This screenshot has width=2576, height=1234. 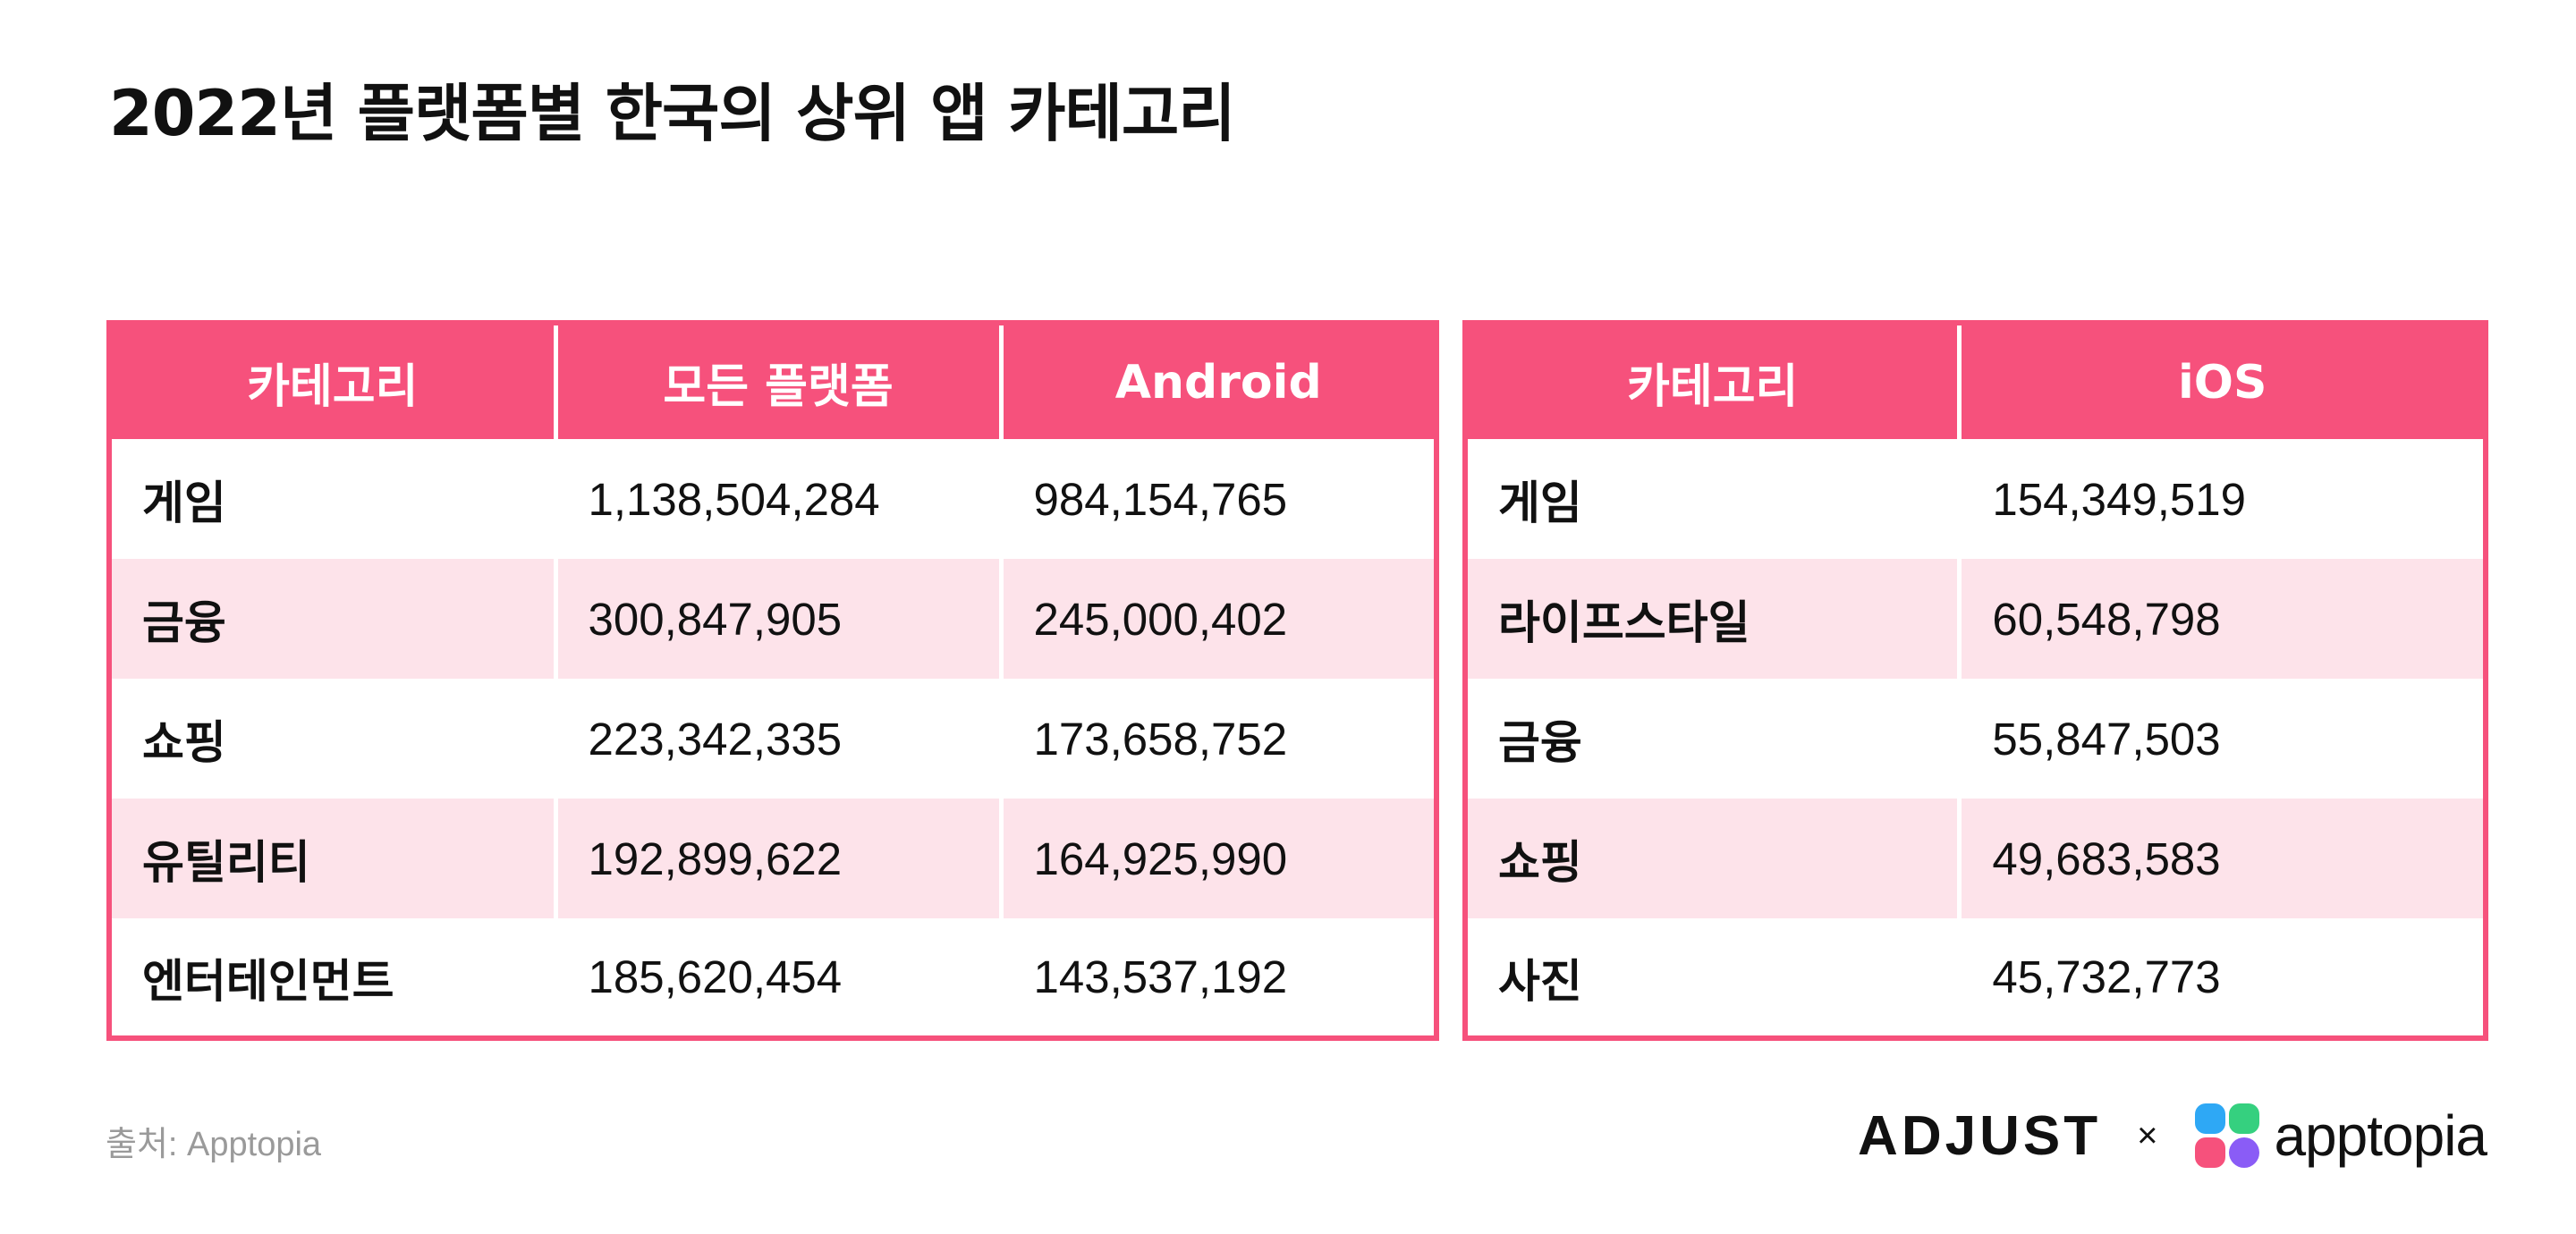 What do you see at coordinates (333, 858) in the screenshot?
I see `category-cell: 유틸리티` at bounding box center [333, 858].